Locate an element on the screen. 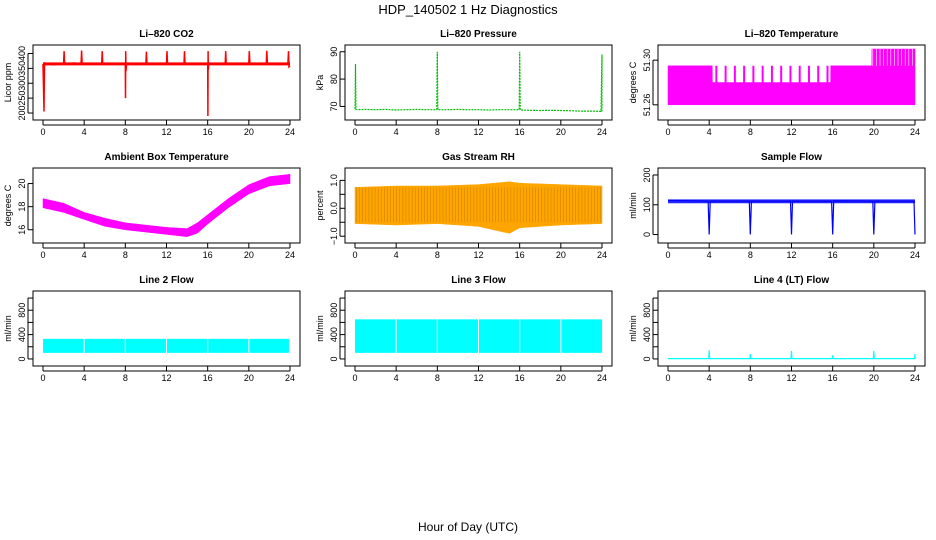 The image size is (936, 540). x-tick-label-line4_flow: 16 is located at coordinates (833, 378).